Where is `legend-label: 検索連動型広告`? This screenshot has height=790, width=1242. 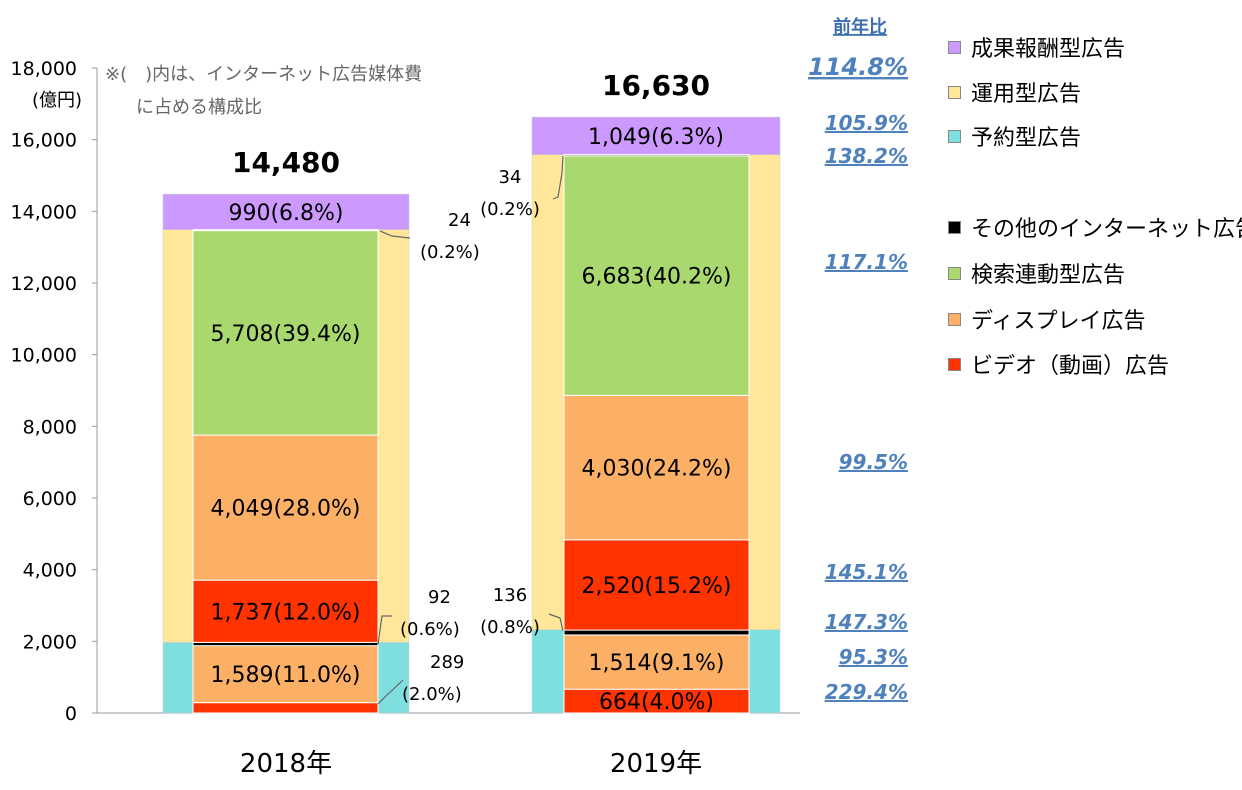 legend-label: 検索連動型広告 is located at coordinates (1048, 275).